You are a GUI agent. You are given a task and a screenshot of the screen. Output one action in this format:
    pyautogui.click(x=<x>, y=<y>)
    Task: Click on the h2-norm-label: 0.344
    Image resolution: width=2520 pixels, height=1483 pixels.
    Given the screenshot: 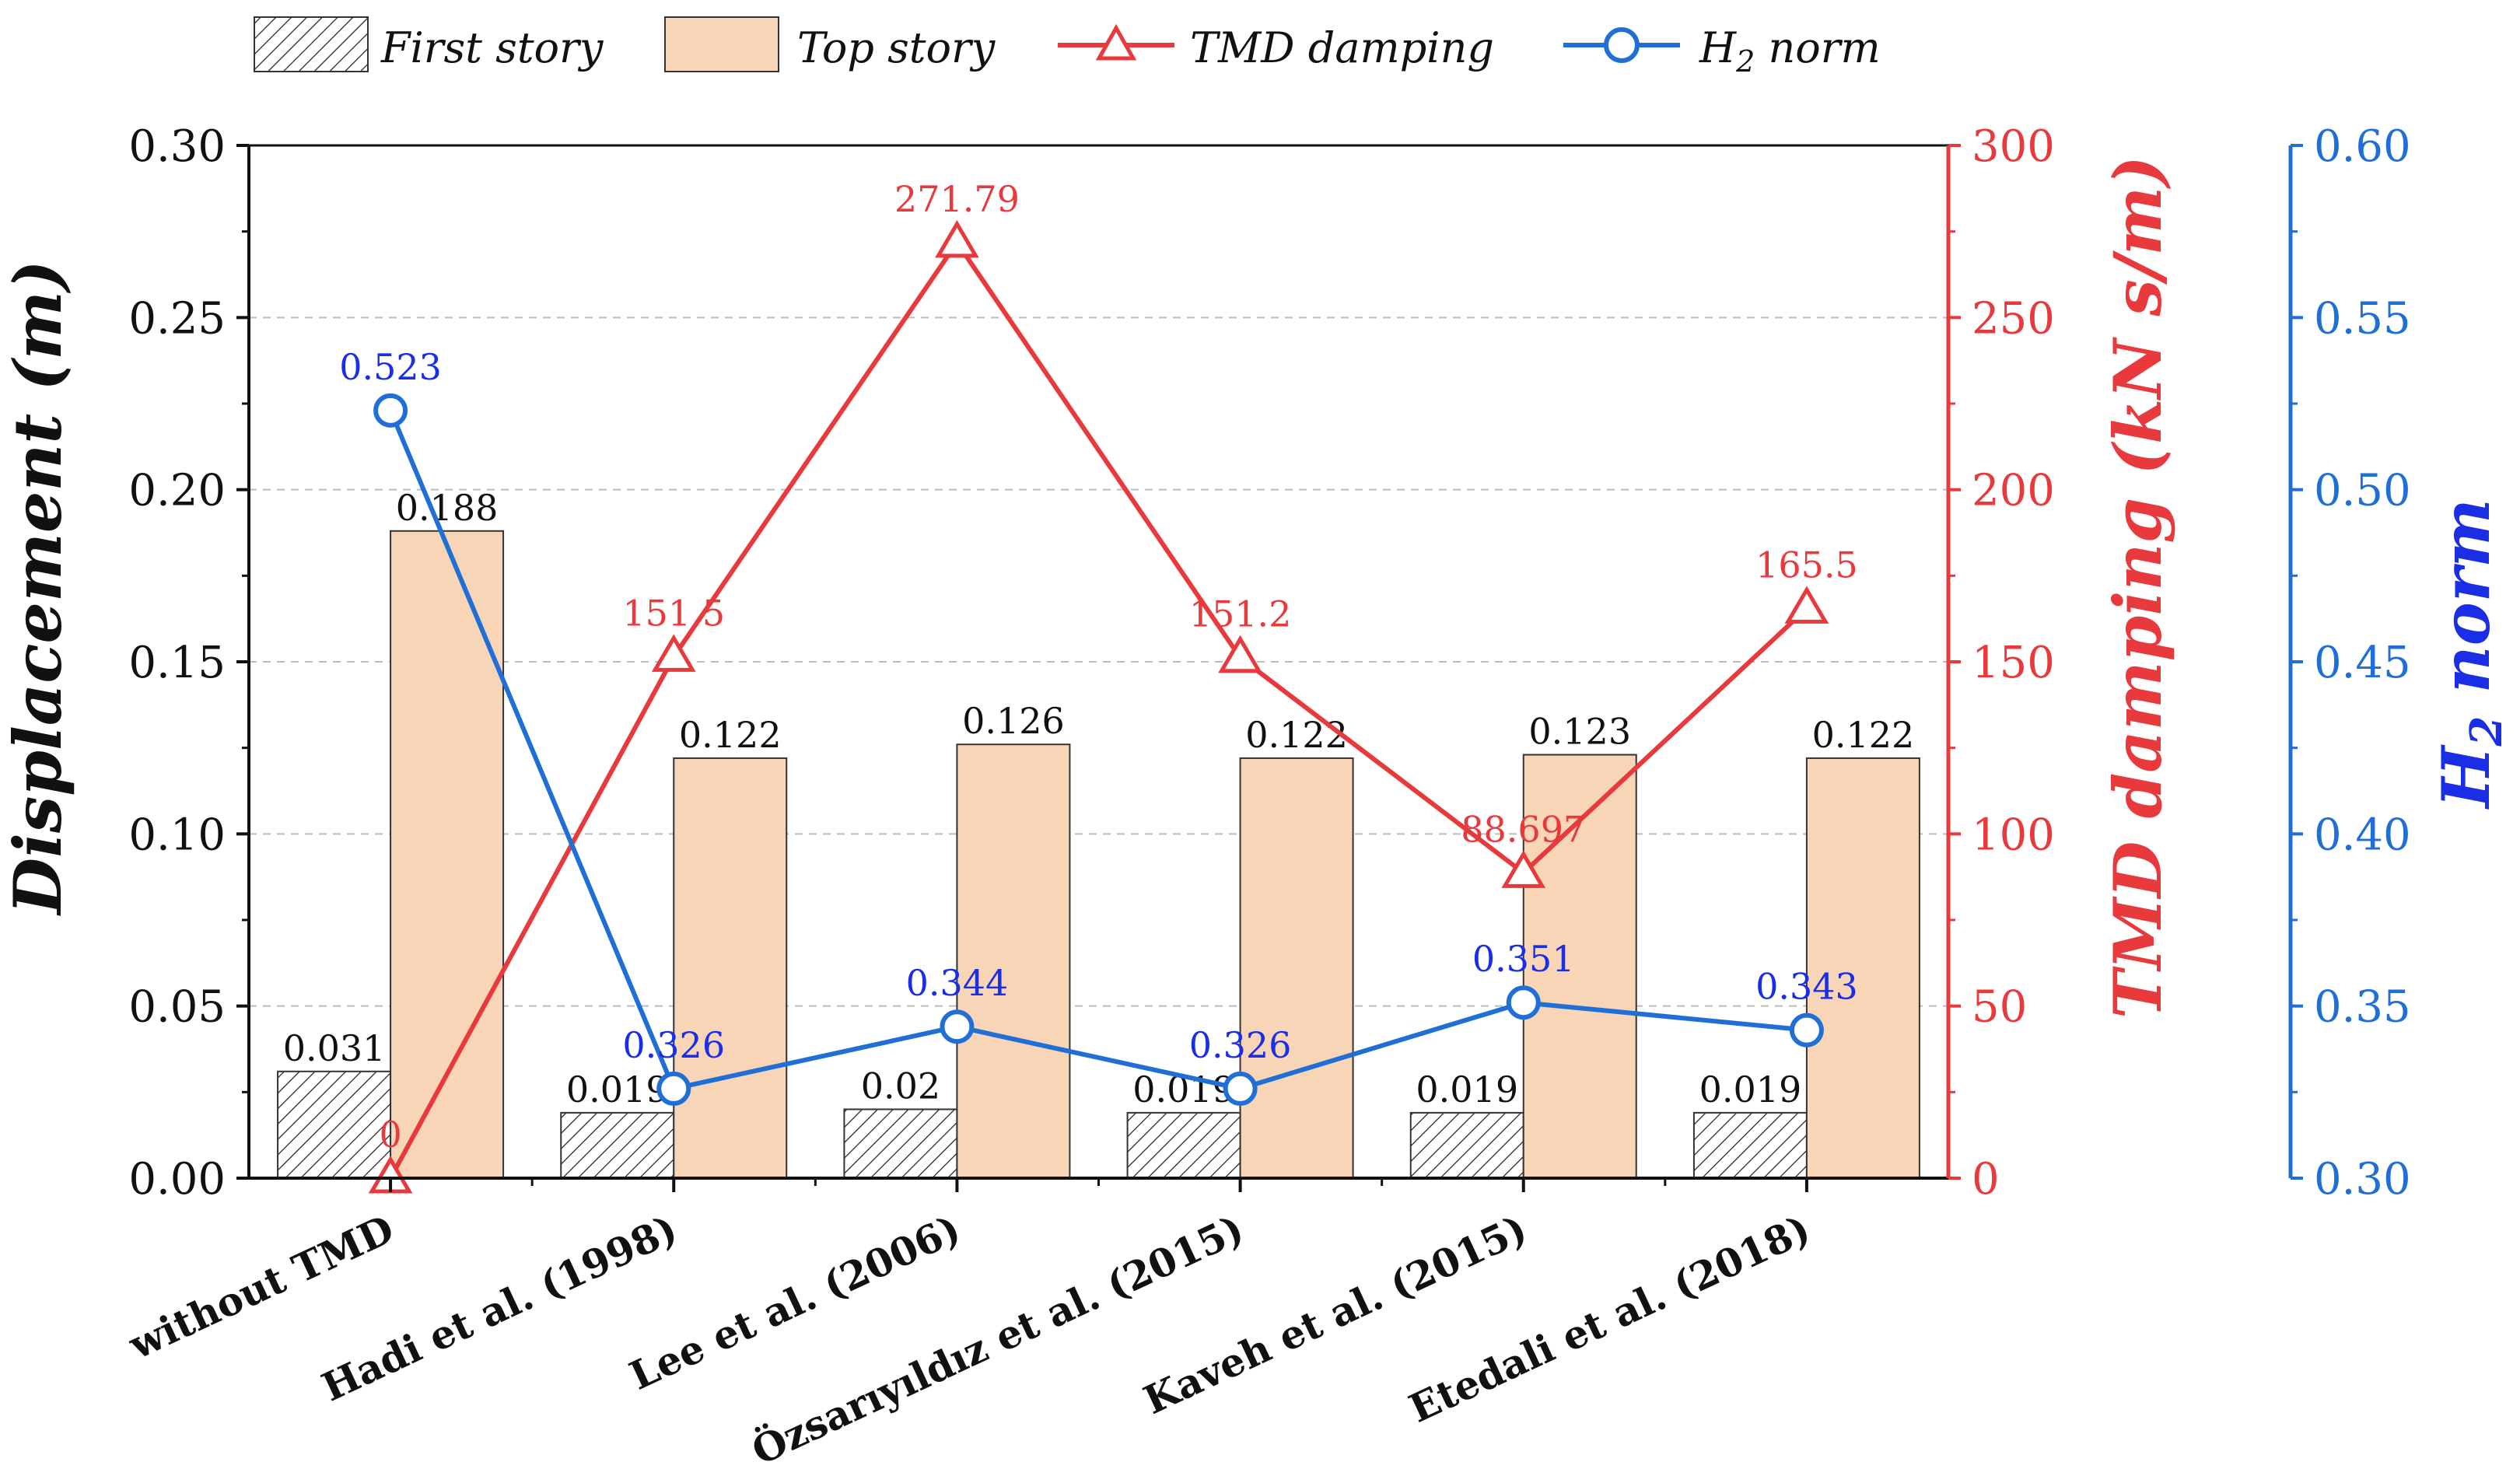 What is the action you would take?
    pyautogui.click(x=958, y=983)
    